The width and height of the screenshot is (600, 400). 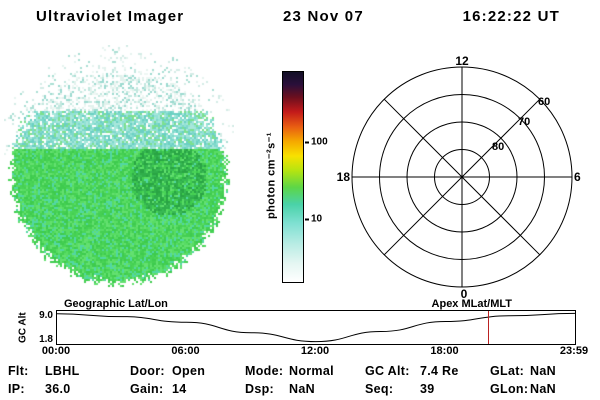 What do you see at coordinates (464, 293) in the screenshot?
I see `mlt-label-0: 0` at bounding box center [464, 293].